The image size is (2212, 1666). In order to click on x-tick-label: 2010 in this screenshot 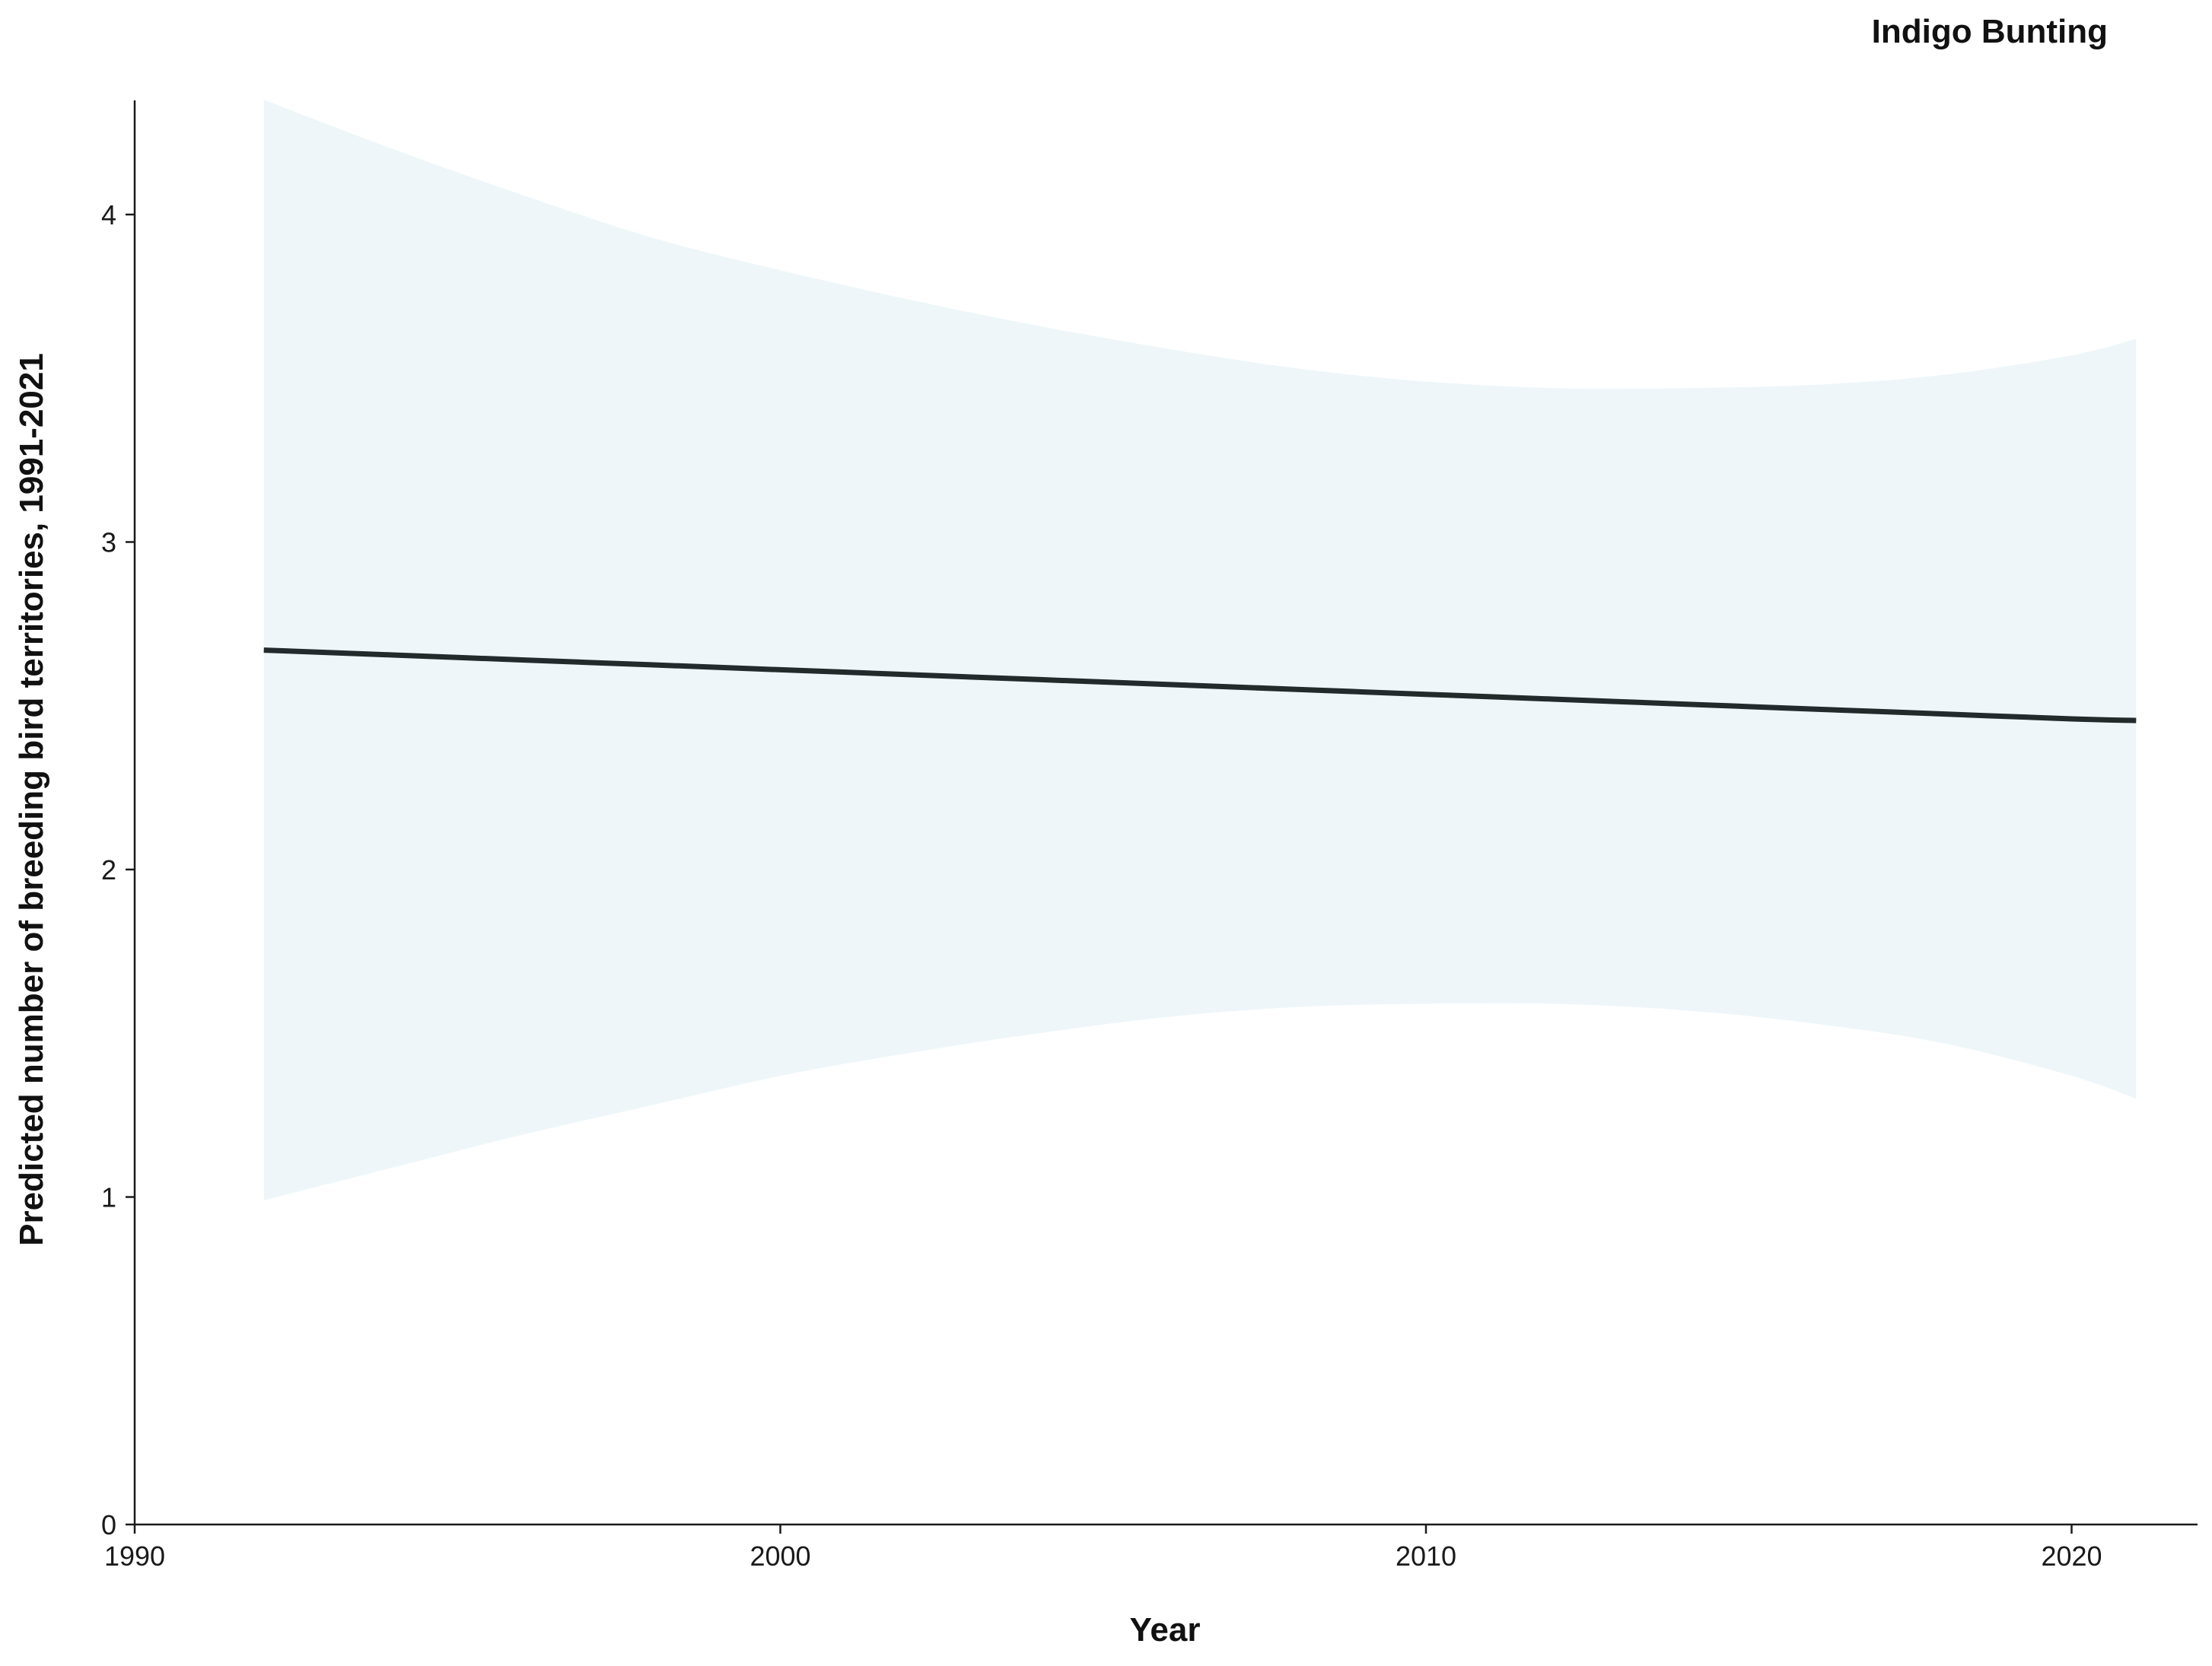, I will do `click(1426, 1556)`.